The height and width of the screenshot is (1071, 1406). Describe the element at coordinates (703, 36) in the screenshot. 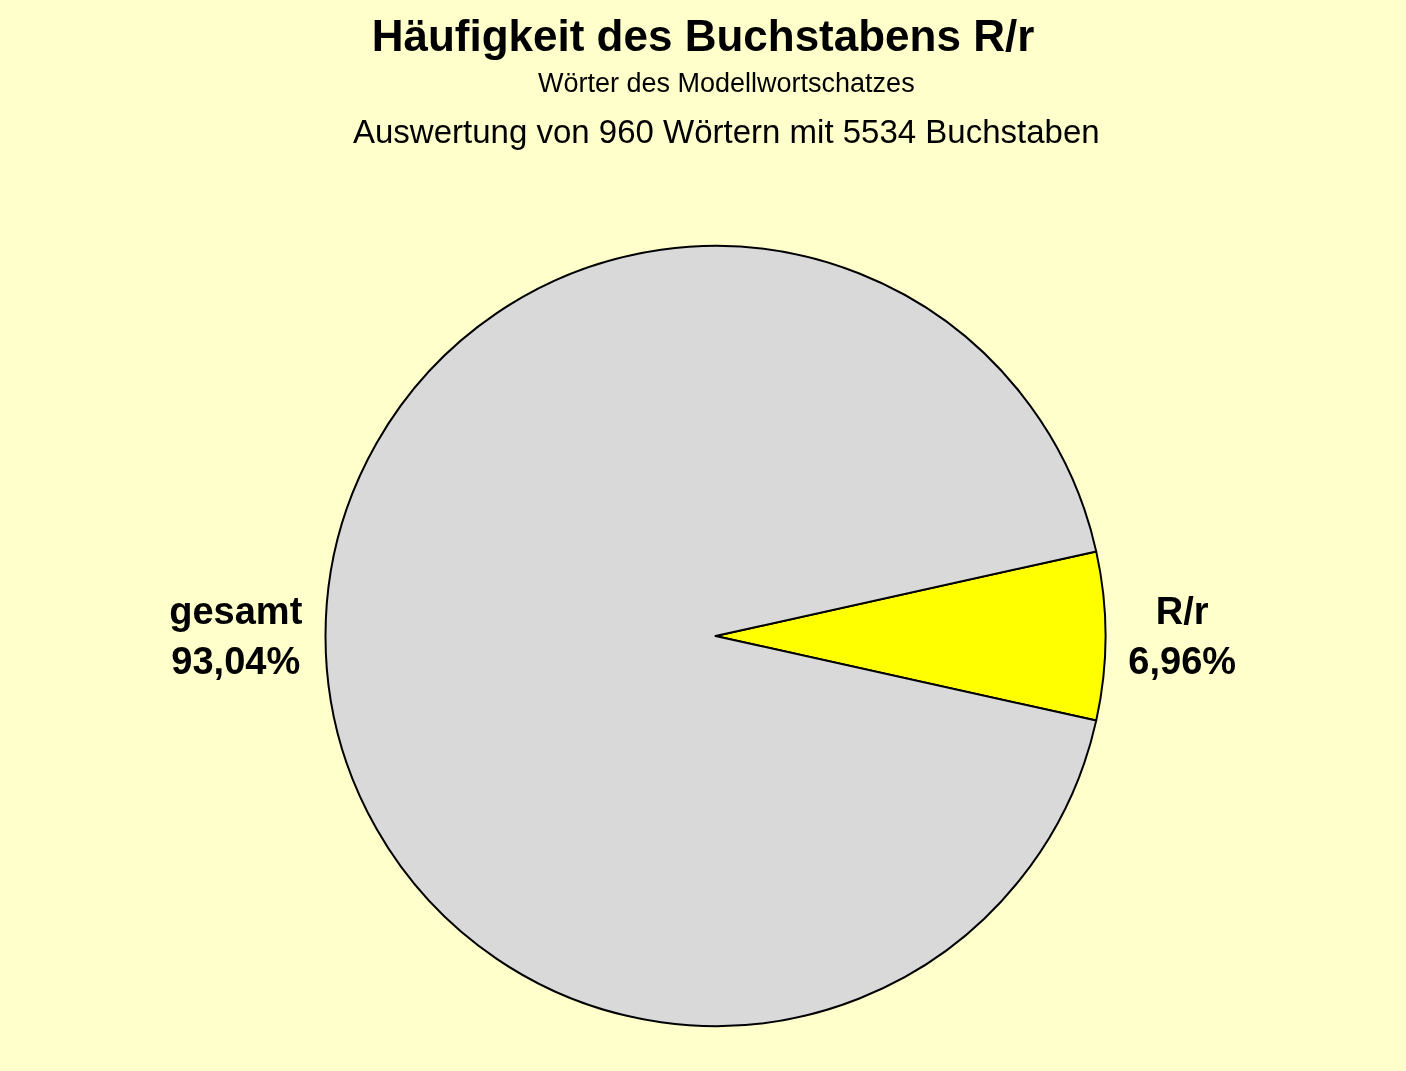

I see `chart-title: Häufigkeit des Buchstabens R/r` at that location.